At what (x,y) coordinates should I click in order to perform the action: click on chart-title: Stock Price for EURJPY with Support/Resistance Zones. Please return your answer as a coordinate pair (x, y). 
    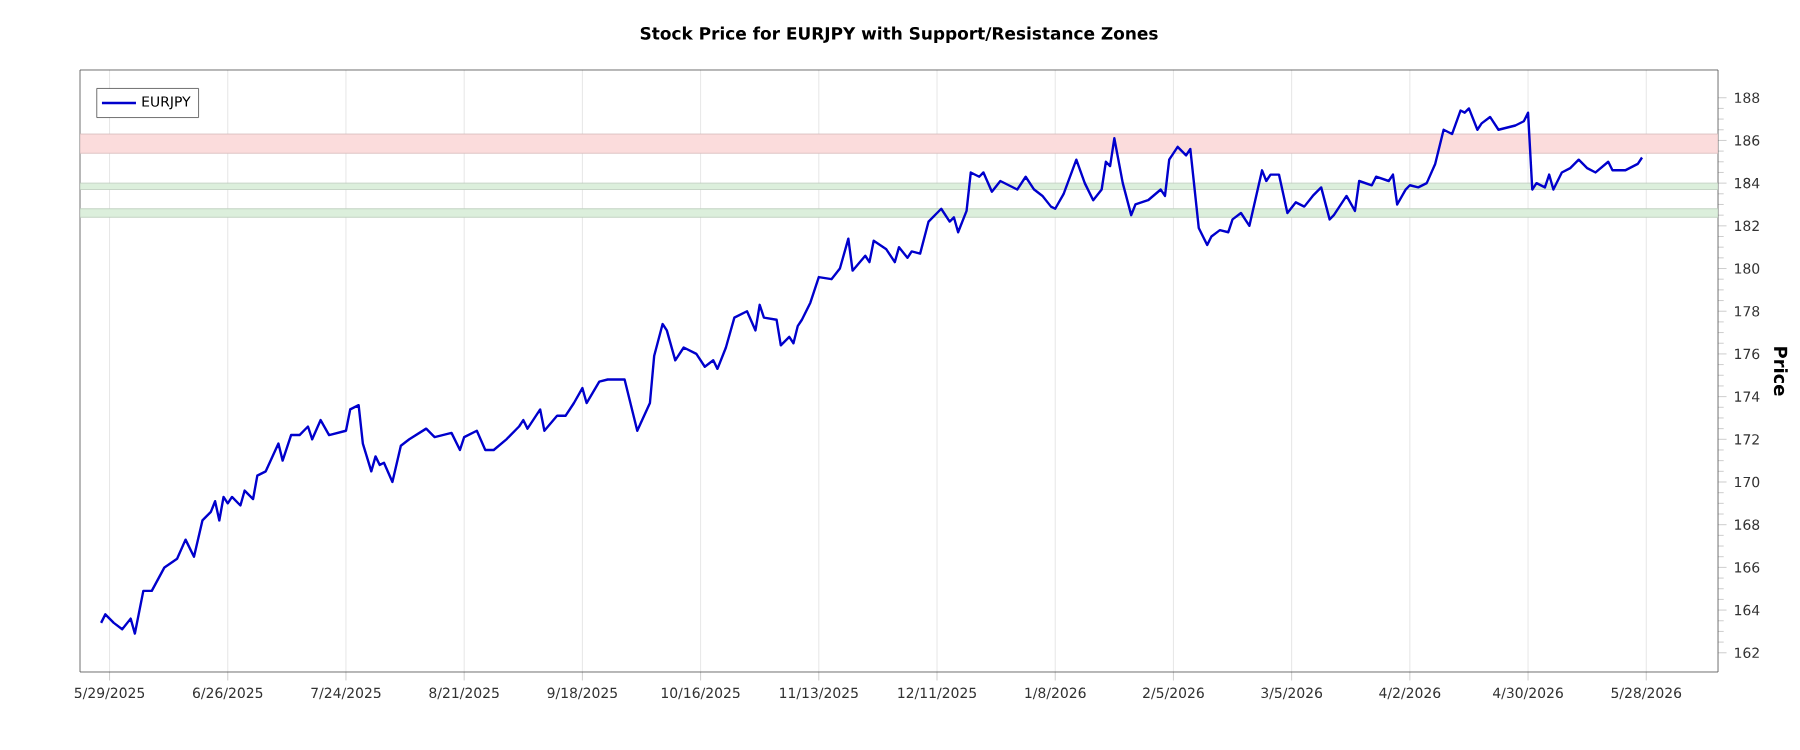
    Looking at the image, I should click on (899, 34).